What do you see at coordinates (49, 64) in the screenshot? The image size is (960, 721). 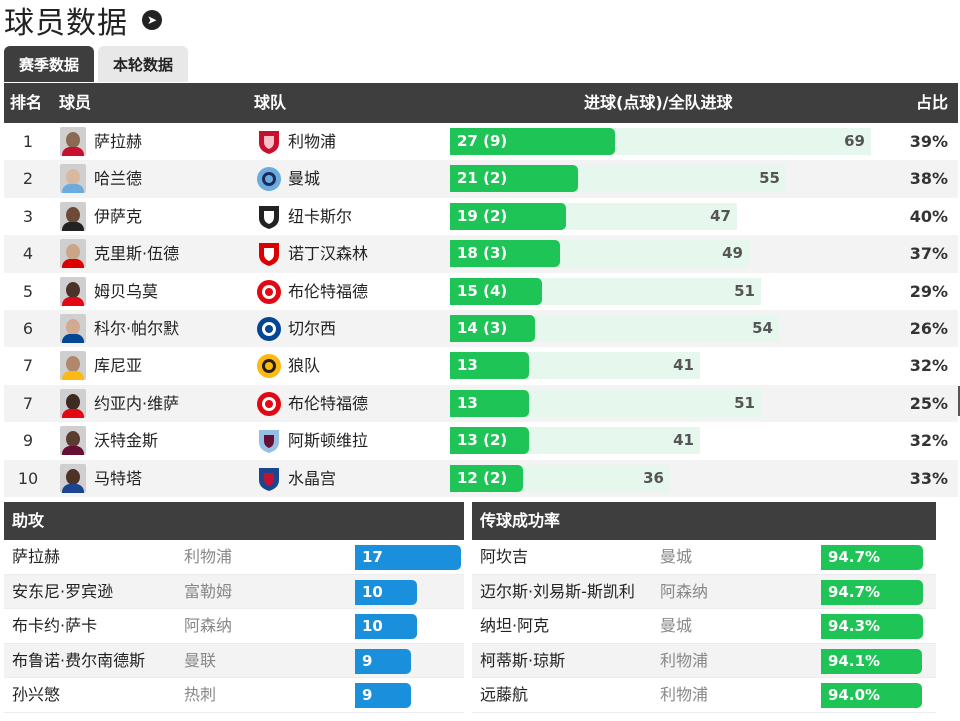 I see `tab-season-stats: 赛季数据` at bounding box center [49, 64].